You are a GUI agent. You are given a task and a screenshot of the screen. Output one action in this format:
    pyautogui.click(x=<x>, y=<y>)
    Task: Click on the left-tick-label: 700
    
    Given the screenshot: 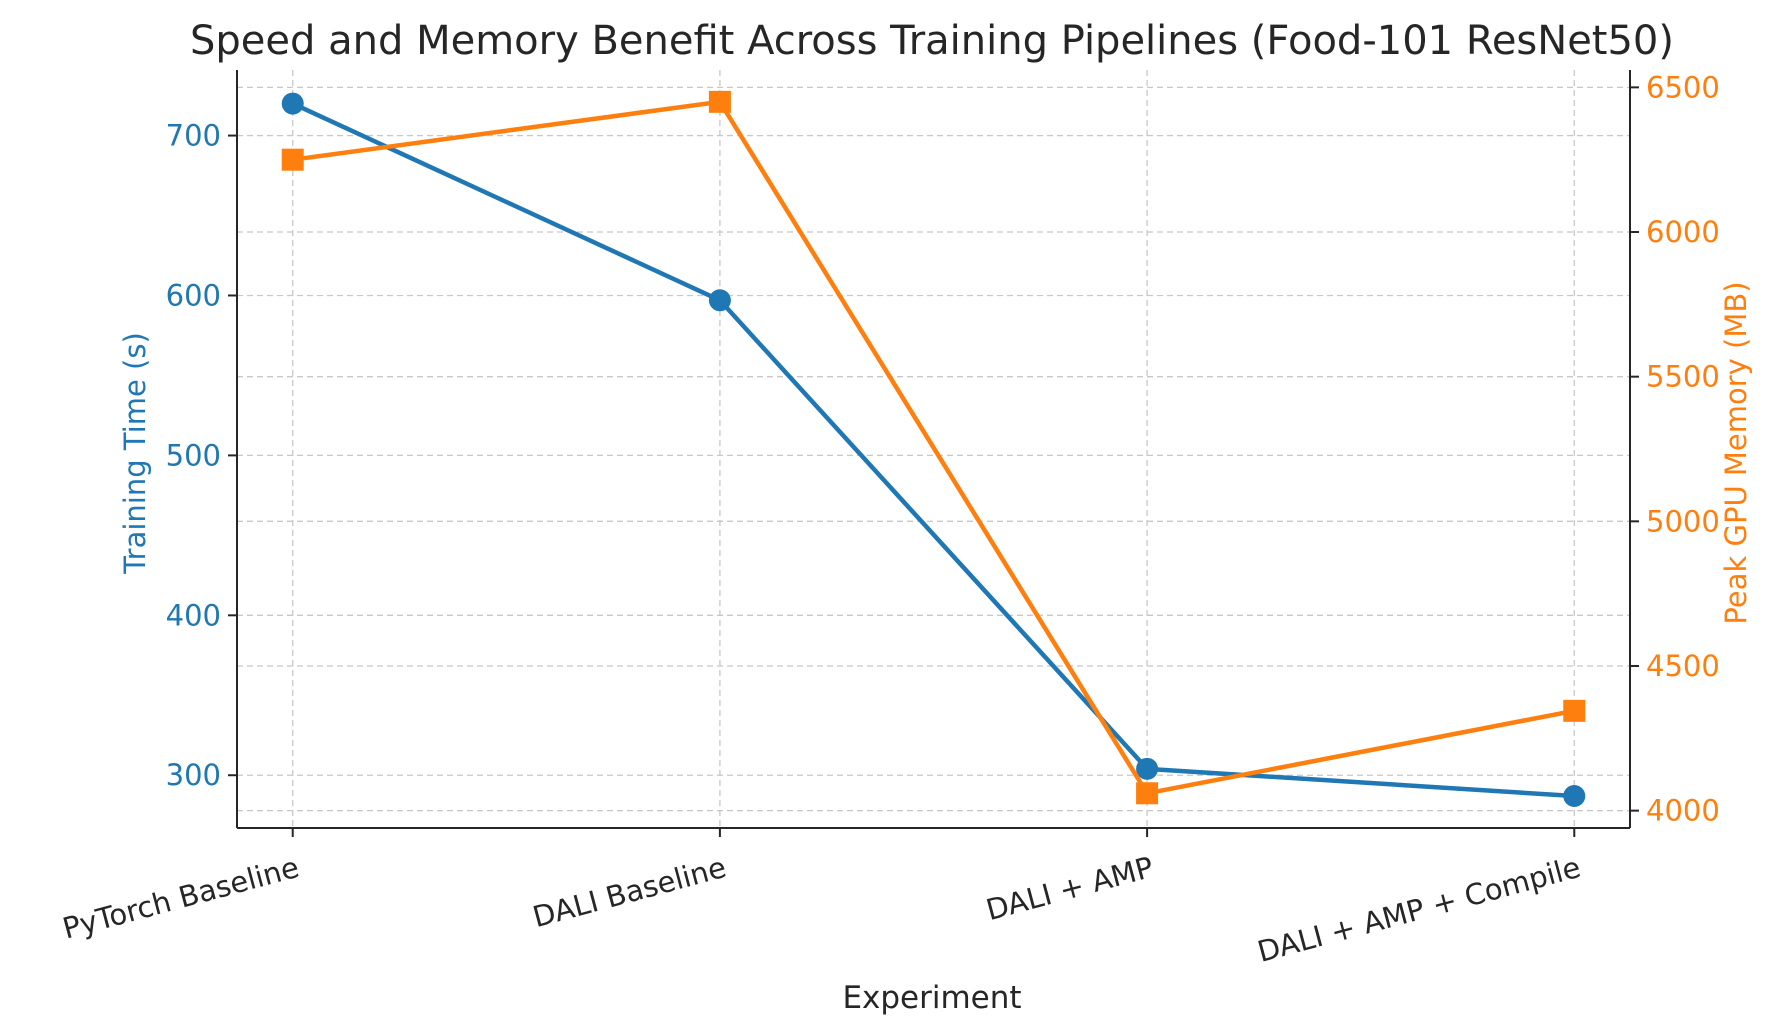 What is the action you would take?
    pyautogui.click(x=193, y=136)
    